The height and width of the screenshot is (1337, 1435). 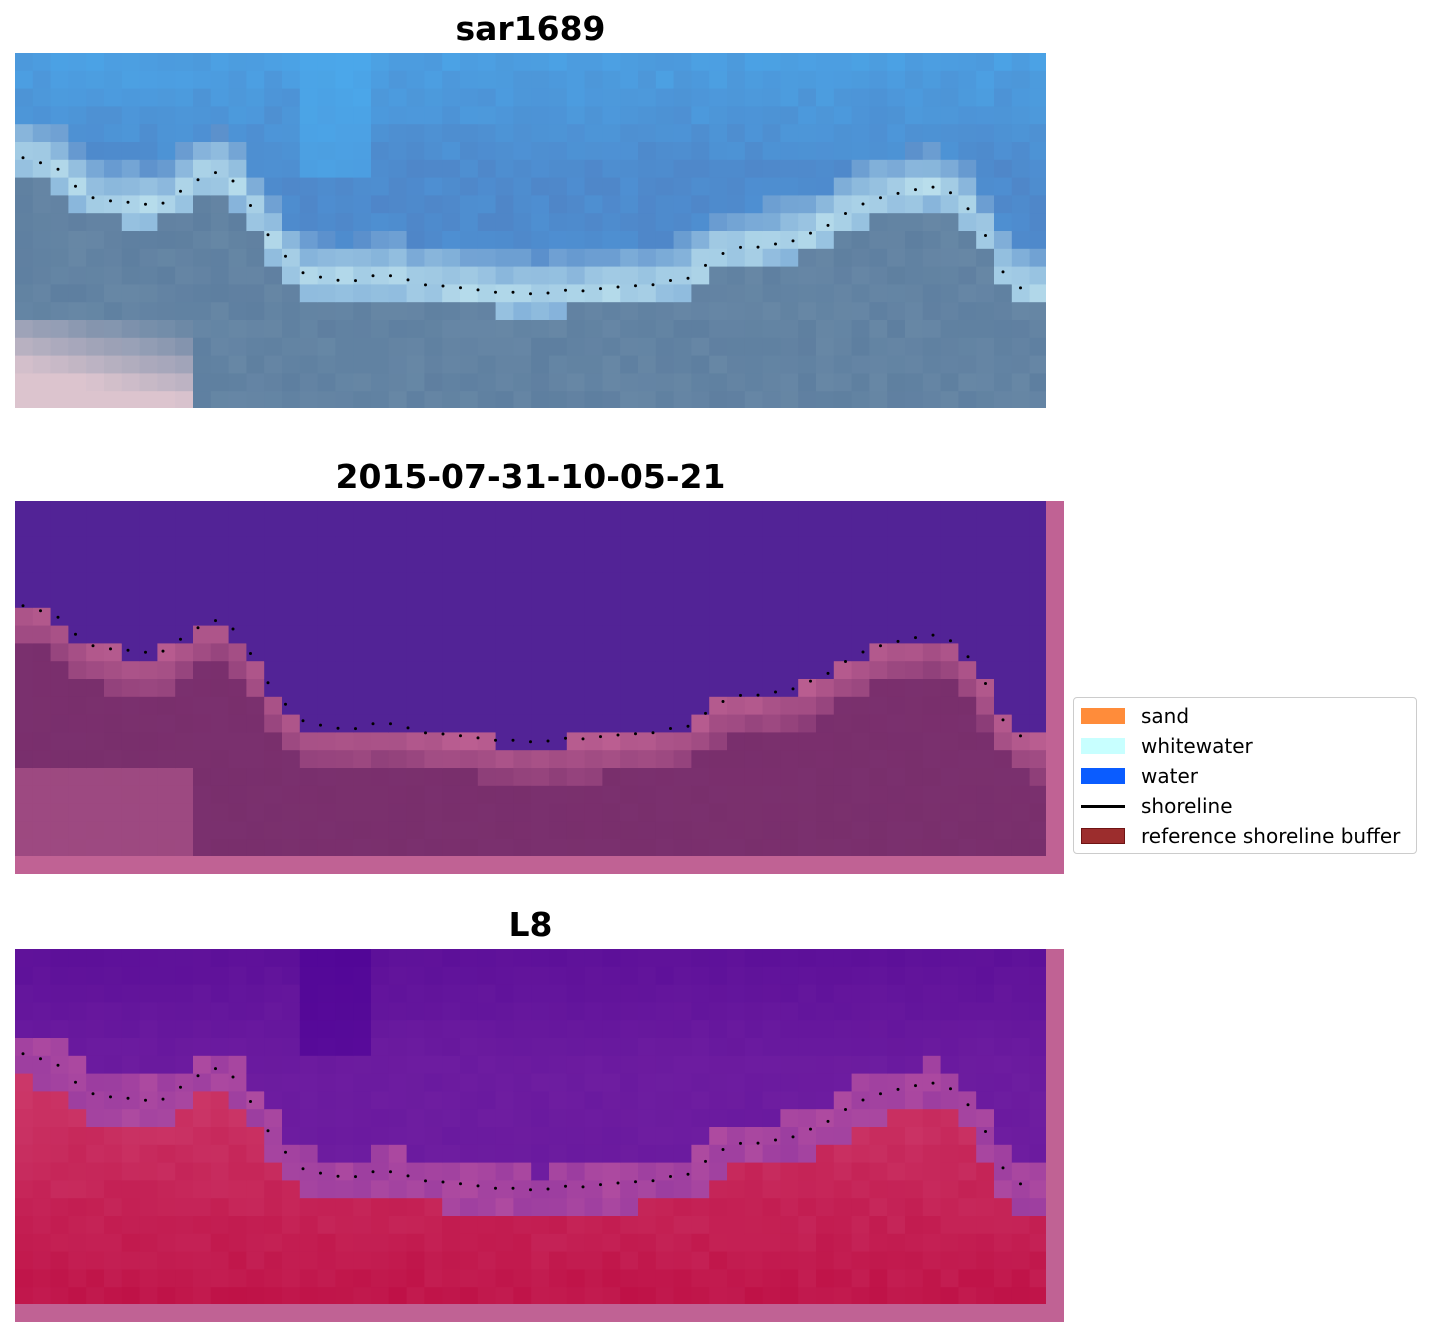 I want to click on sand-swatch, so click(x=1103, y=716).